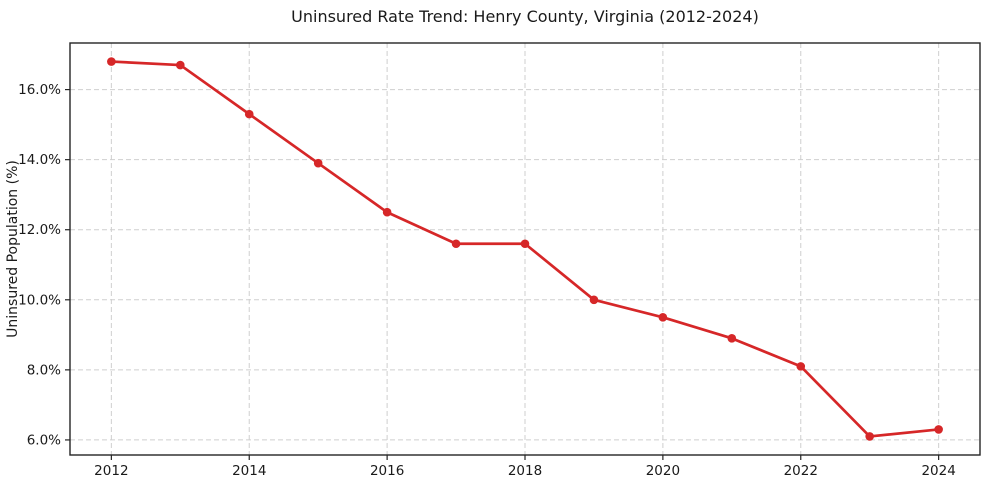 This screenshot has width=989, height=490. Describe the element at coordinates (39, 300) in the screenshot. I see `y-tick-label: 10.0%` at that location.